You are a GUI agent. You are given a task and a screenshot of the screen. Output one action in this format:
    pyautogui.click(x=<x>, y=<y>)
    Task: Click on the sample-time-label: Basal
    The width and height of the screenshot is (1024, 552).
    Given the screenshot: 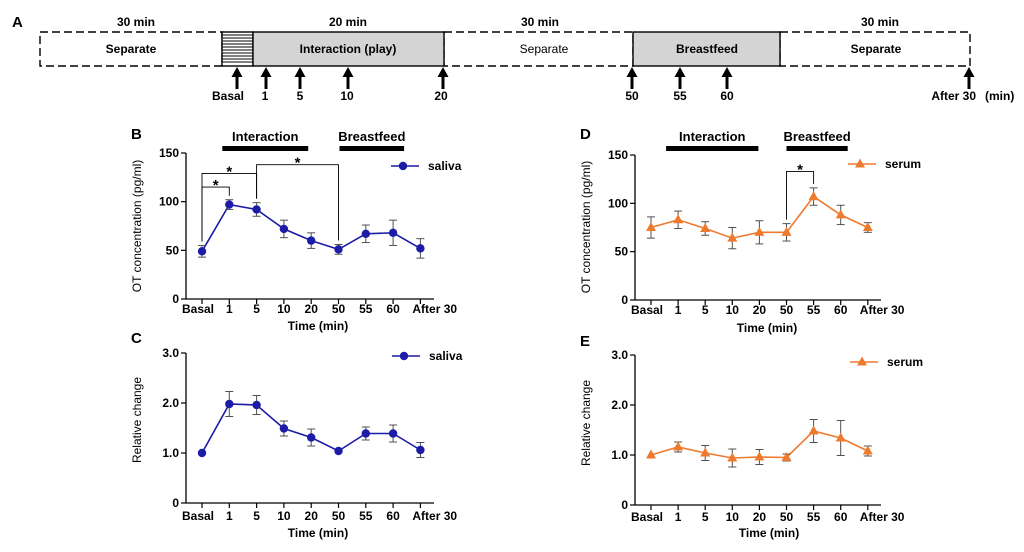 What is the action you would take?
    pyautogui.click(x=228, y=96)
    